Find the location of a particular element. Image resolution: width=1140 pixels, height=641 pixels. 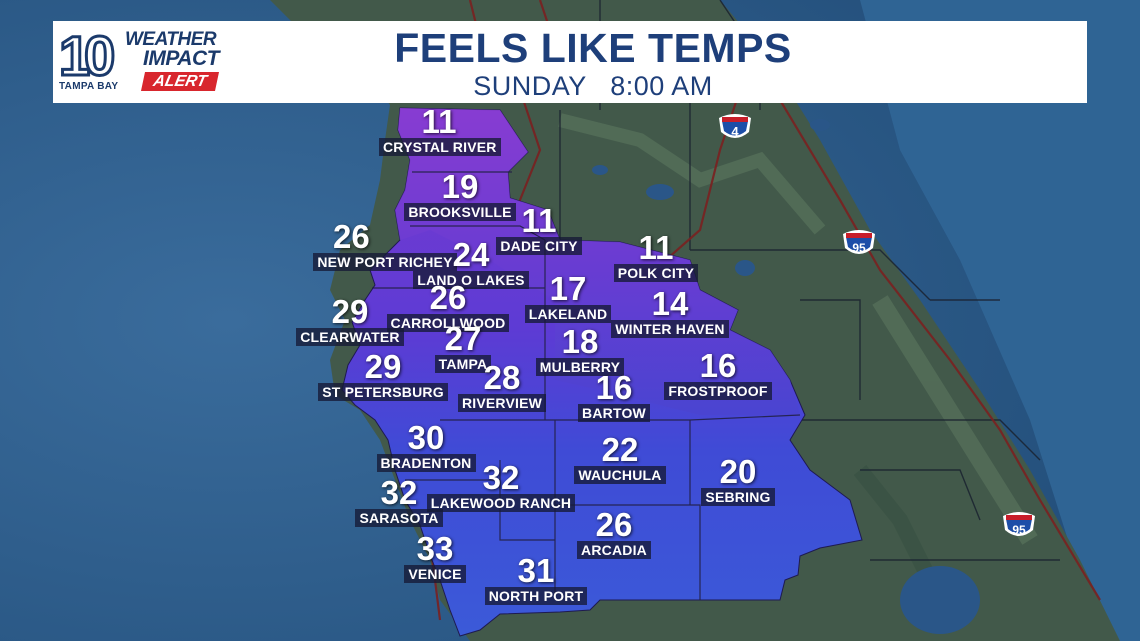

city-temp: 30 is located at coordinates (426, 437).